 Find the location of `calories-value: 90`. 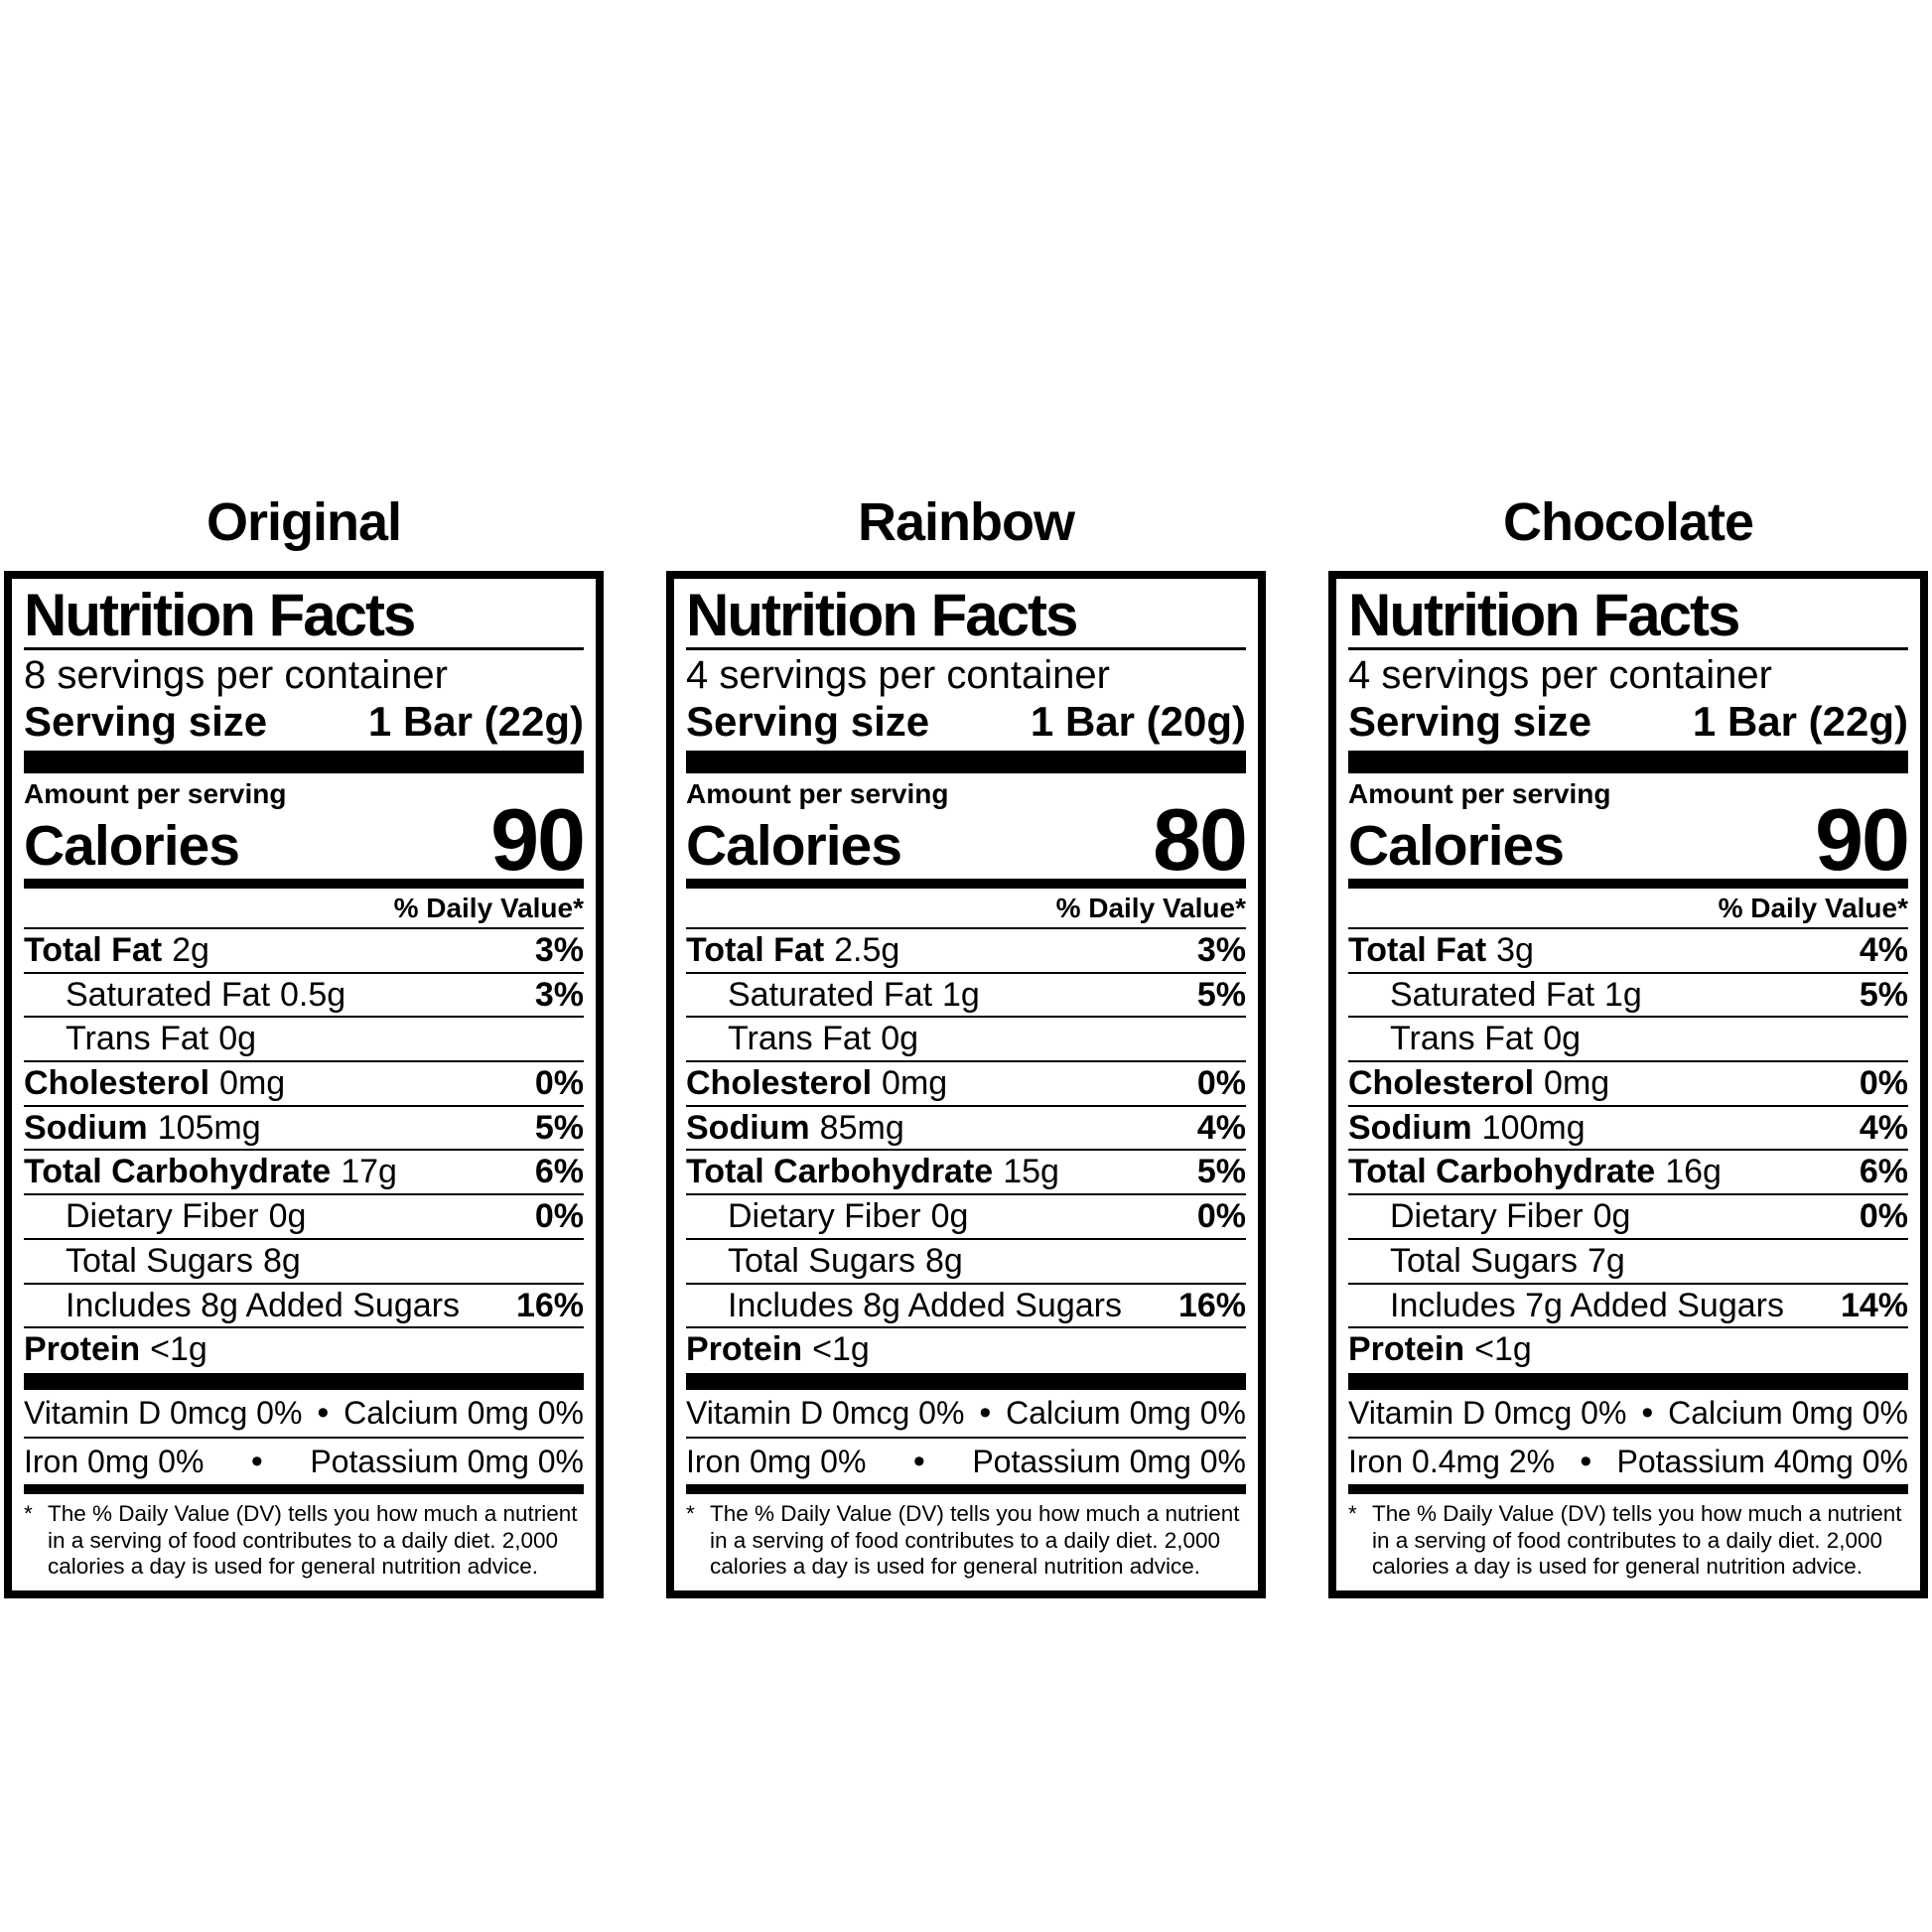

calories-value: 90 is located at coordinates (1863, 839).